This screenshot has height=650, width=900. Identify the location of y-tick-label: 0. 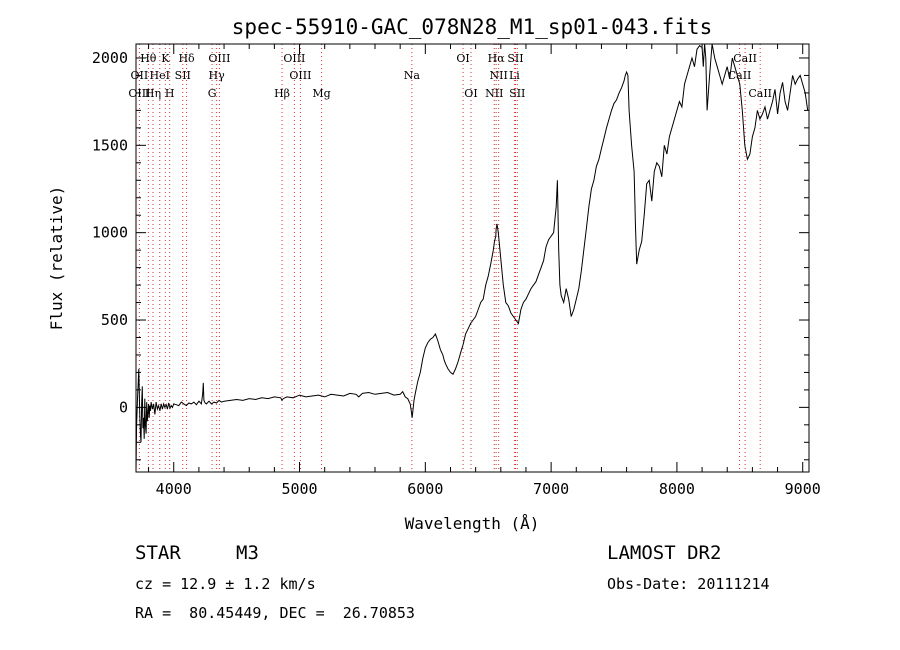
(123, 407).